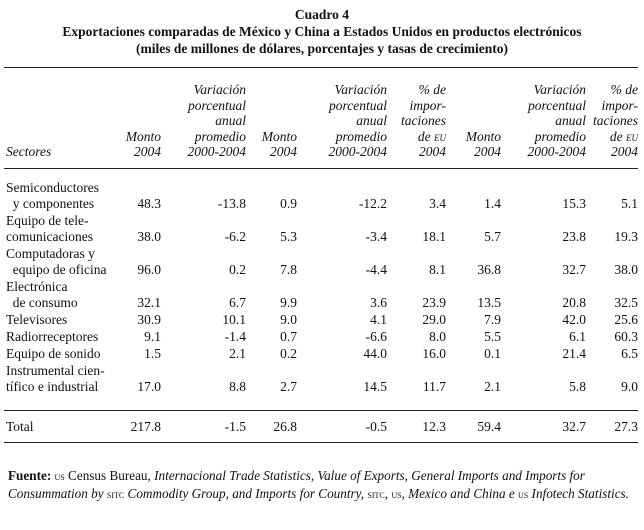 The width and height of the screenshot is (644, 530). What do you see at coordinates (149, 203) in the screenshot?
I see `table-cell: 48.3` at bounding box center [149, 203].